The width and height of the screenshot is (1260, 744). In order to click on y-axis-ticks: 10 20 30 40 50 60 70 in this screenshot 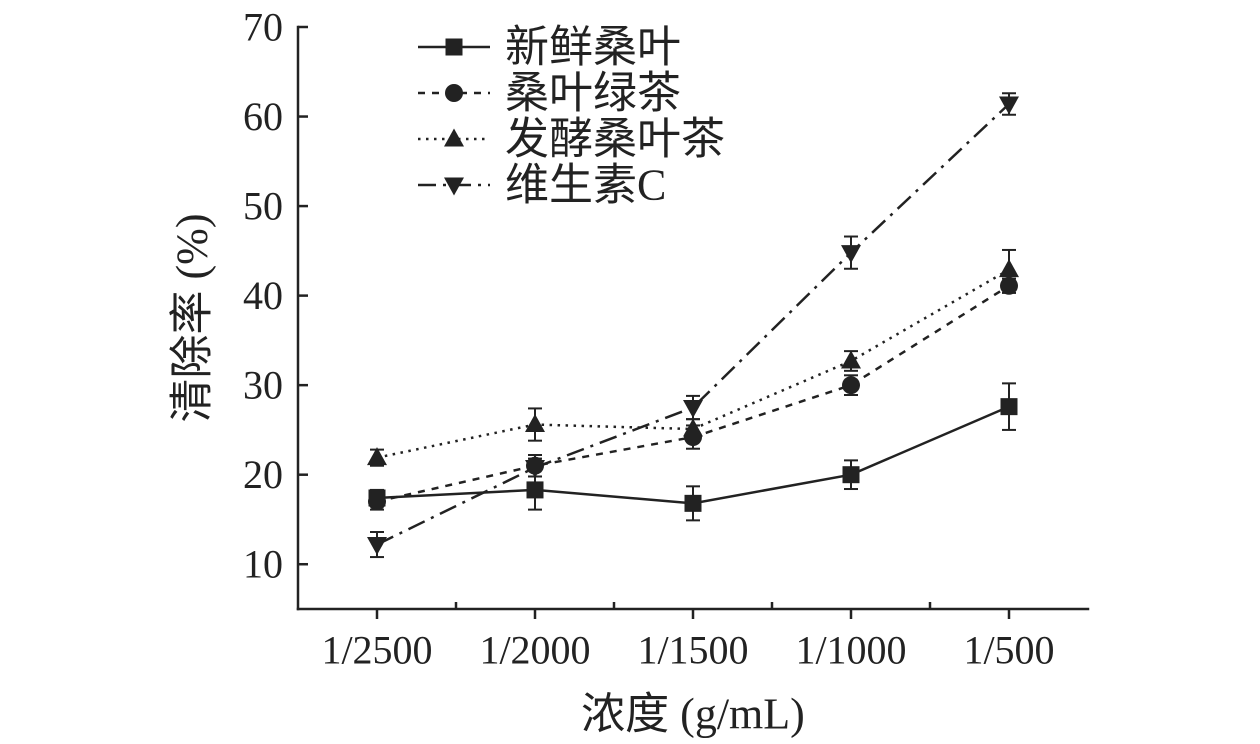, I will do `click(275, 296)`.